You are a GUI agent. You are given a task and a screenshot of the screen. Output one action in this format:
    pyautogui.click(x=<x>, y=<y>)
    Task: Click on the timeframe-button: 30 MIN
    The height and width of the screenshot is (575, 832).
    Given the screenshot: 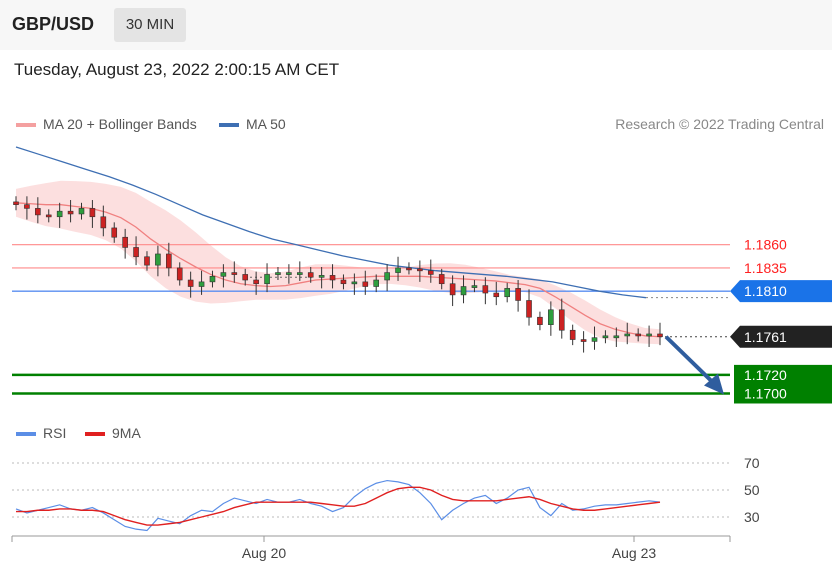 What is the action you would take?
    pyautogui.click(x=150, y=25)
    